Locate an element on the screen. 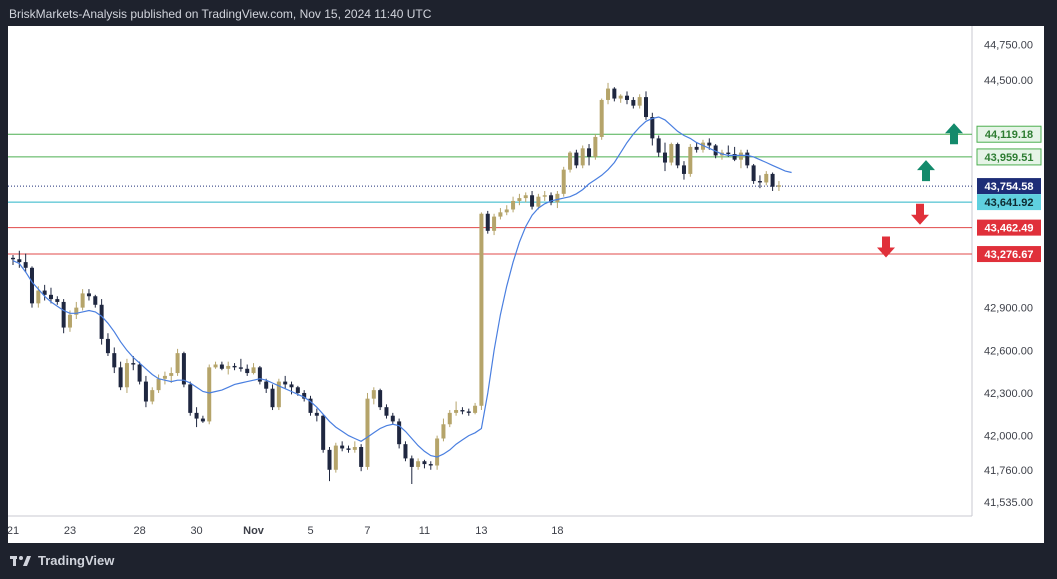  arrow-down-lower-icon is located at coordinates (886, 247).